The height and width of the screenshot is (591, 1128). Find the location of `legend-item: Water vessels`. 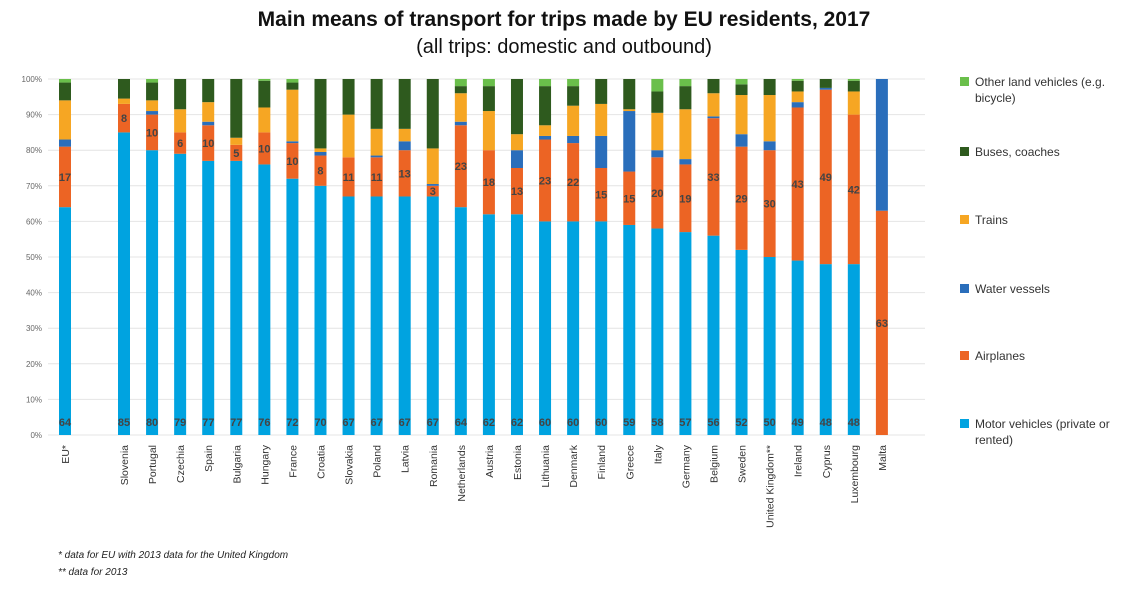

legend-item: Water vessels is located at coordinates (1042, 289).